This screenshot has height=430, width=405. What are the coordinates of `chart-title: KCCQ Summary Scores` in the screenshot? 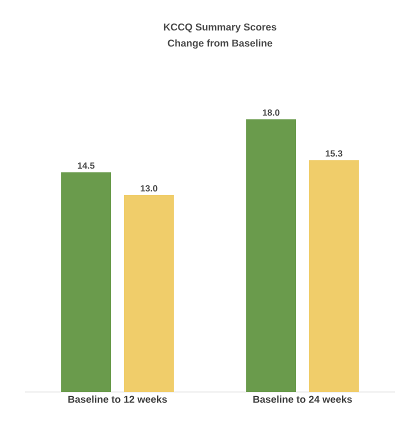 It's located at (220, 27).